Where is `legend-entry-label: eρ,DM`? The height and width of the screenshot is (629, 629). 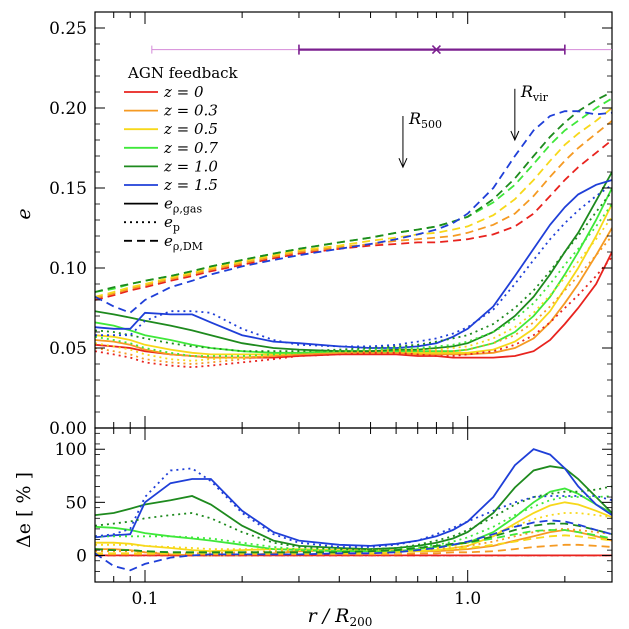
legend-entry-label: eρ,DM is located at coordinates (183, 242).